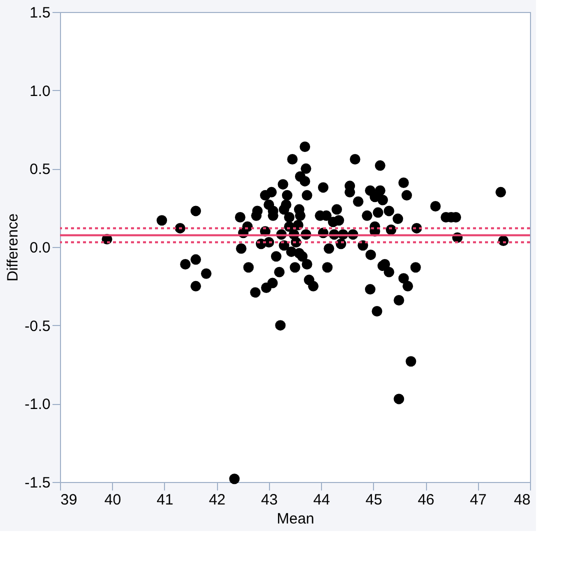 This screenshot has width=586, height=561. I want to click on y-tick-label: -1.0, so click(37, 405).